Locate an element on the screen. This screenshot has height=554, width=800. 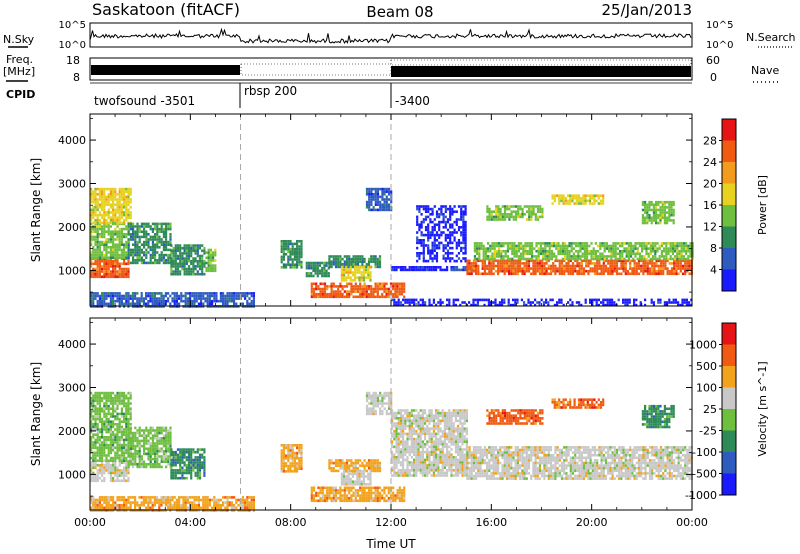
colorbar-segment is located at coordinates (729, 151).